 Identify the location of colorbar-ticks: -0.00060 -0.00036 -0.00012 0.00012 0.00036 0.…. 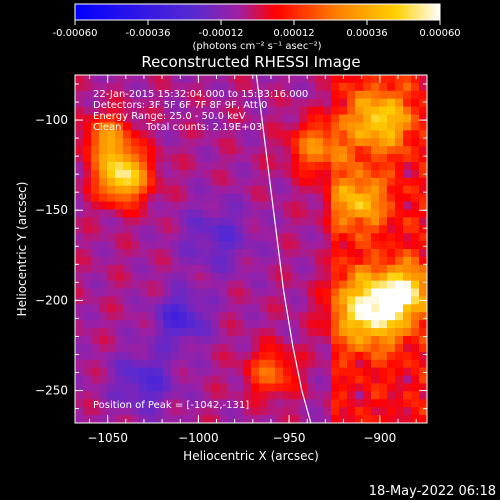
(257, 29).